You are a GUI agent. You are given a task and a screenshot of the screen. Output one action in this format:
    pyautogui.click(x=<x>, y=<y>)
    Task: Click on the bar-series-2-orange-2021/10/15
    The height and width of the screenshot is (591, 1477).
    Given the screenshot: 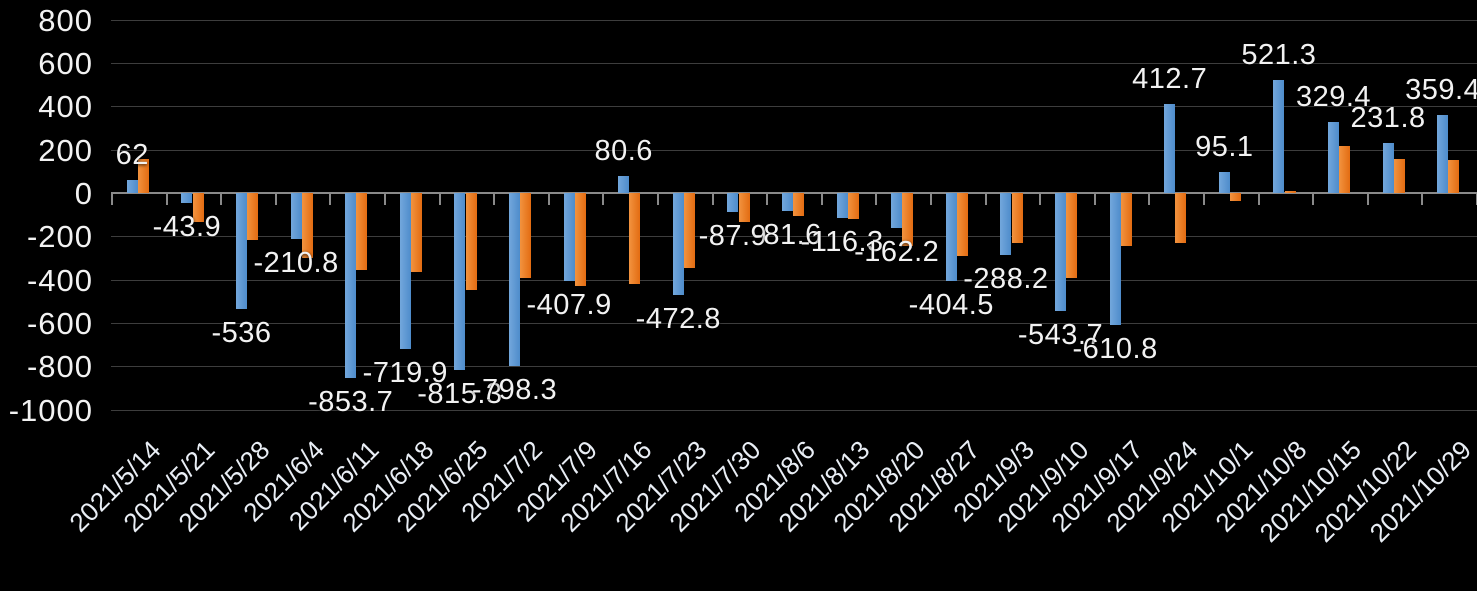 What is the action you would take?
    pyautogui.click(x=1345, y=169)
    